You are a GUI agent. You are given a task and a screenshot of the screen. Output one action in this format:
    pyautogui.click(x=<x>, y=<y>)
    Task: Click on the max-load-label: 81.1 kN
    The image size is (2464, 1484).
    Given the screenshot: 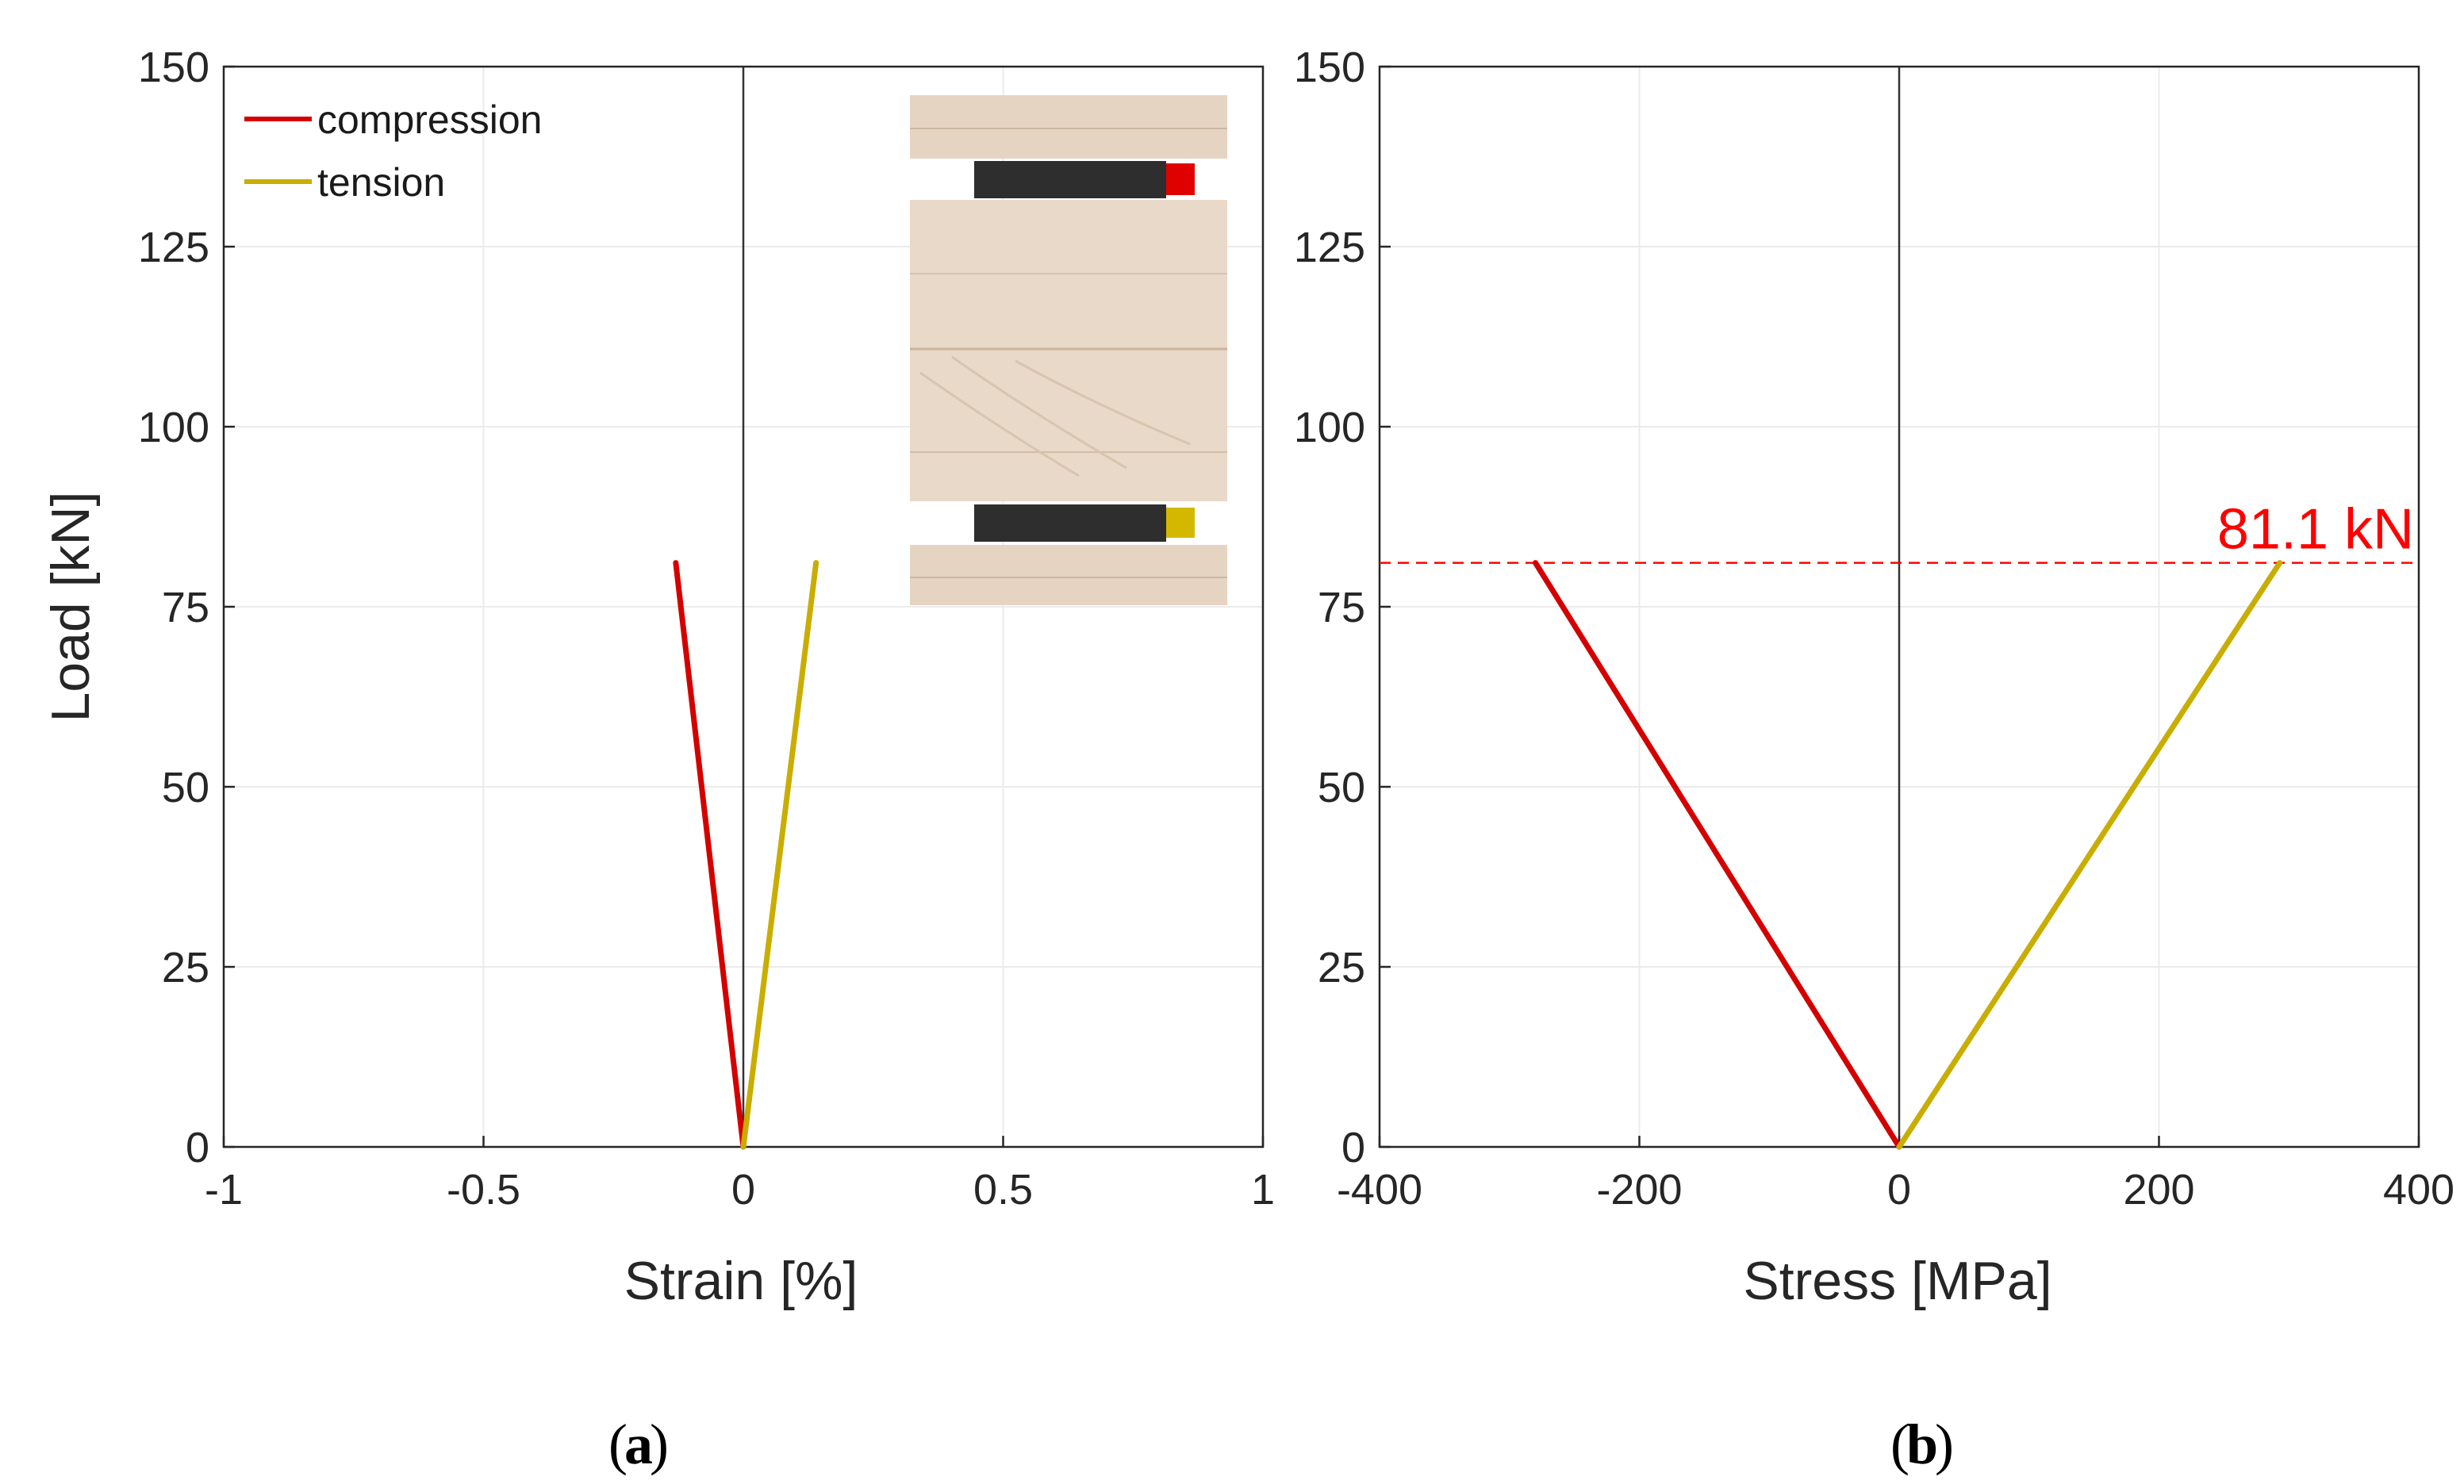 What is the action you would take?
    pyautogui.click(x=2315, y=530)
    